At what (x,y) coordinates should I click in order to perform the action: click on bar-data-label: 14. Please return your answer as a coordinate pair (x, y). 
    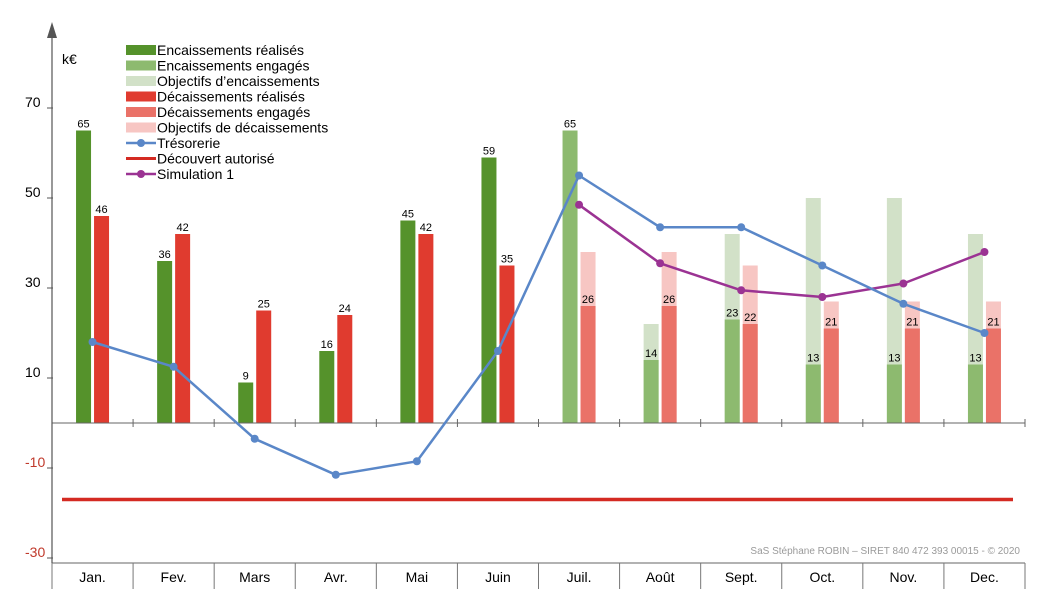
    Looking at the image, I should click on (651, 354).